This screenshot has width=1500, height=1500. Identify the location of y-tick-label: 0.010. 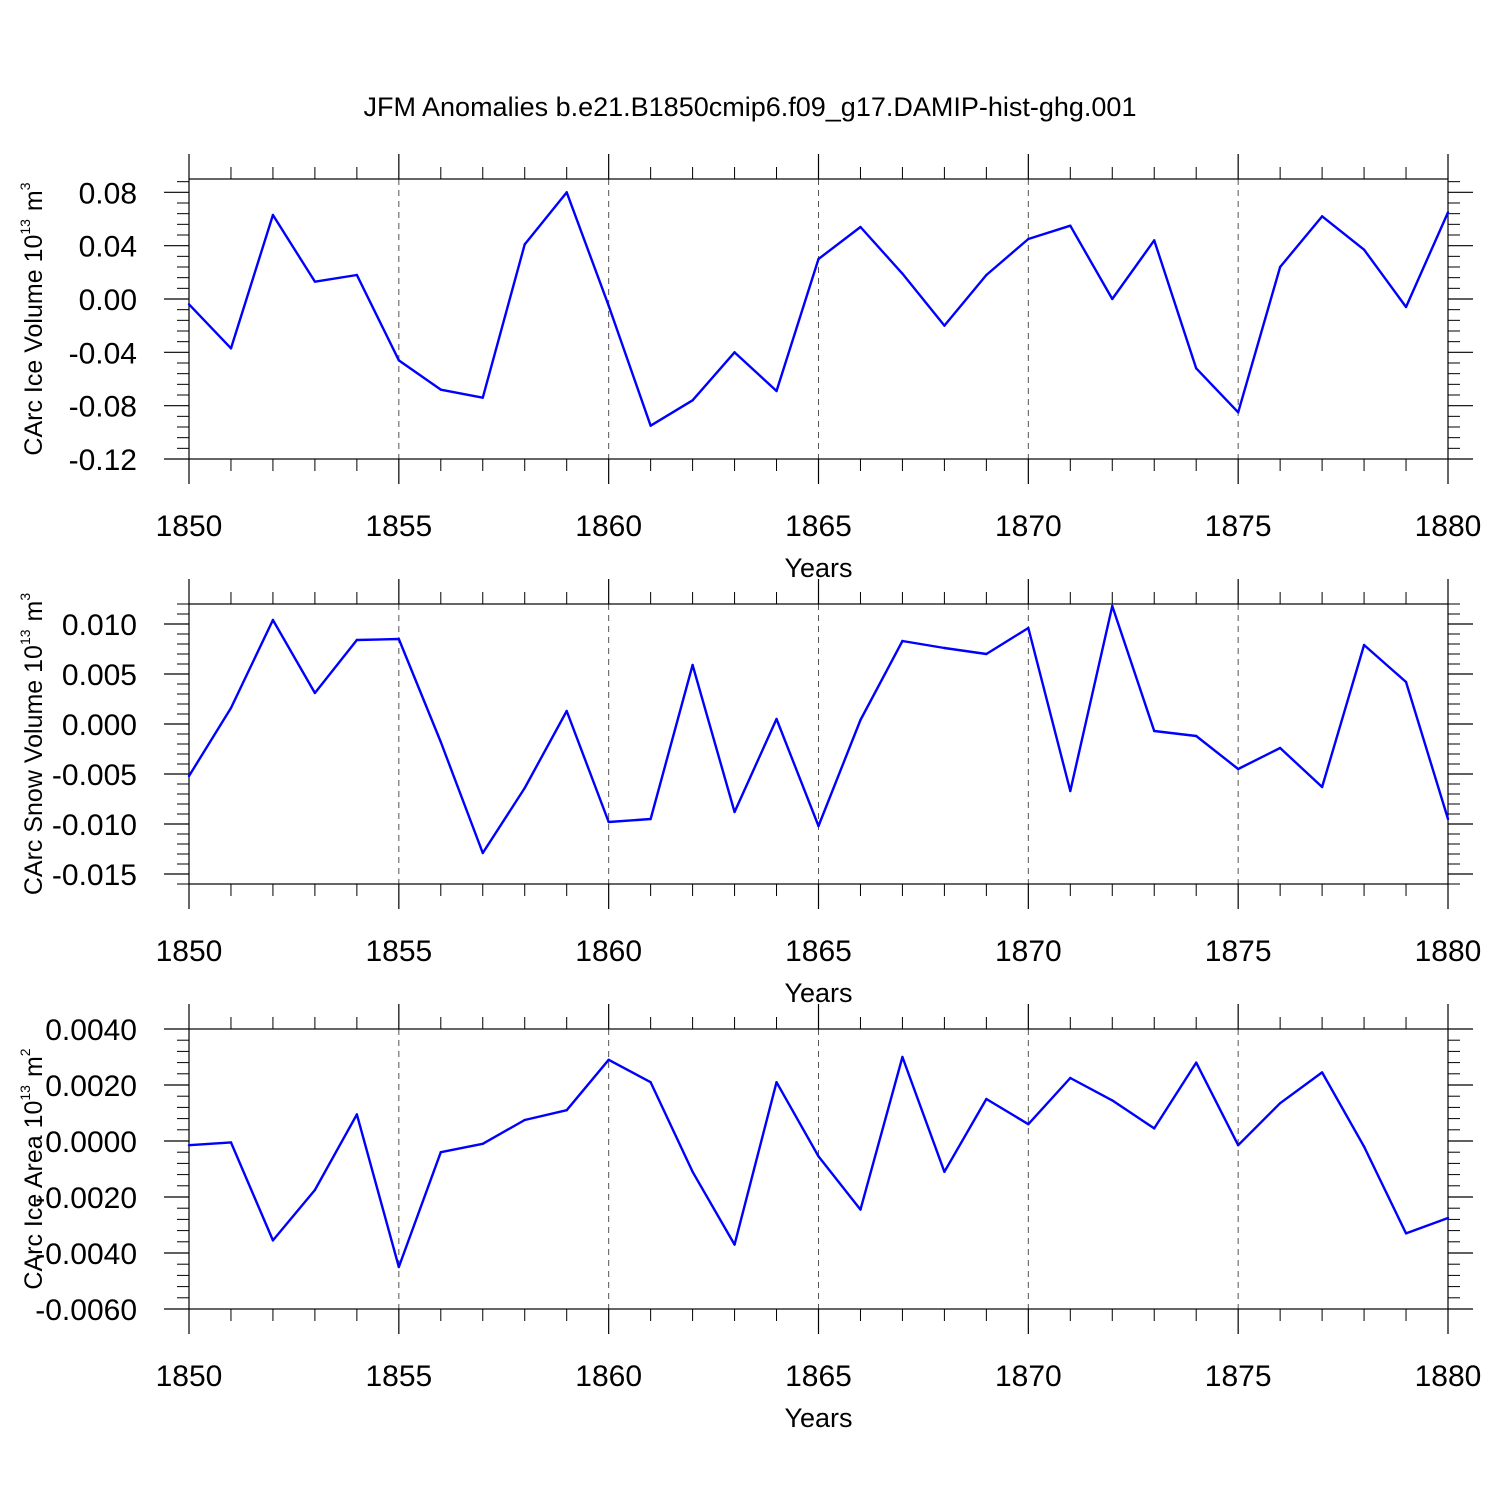
(99, 625).